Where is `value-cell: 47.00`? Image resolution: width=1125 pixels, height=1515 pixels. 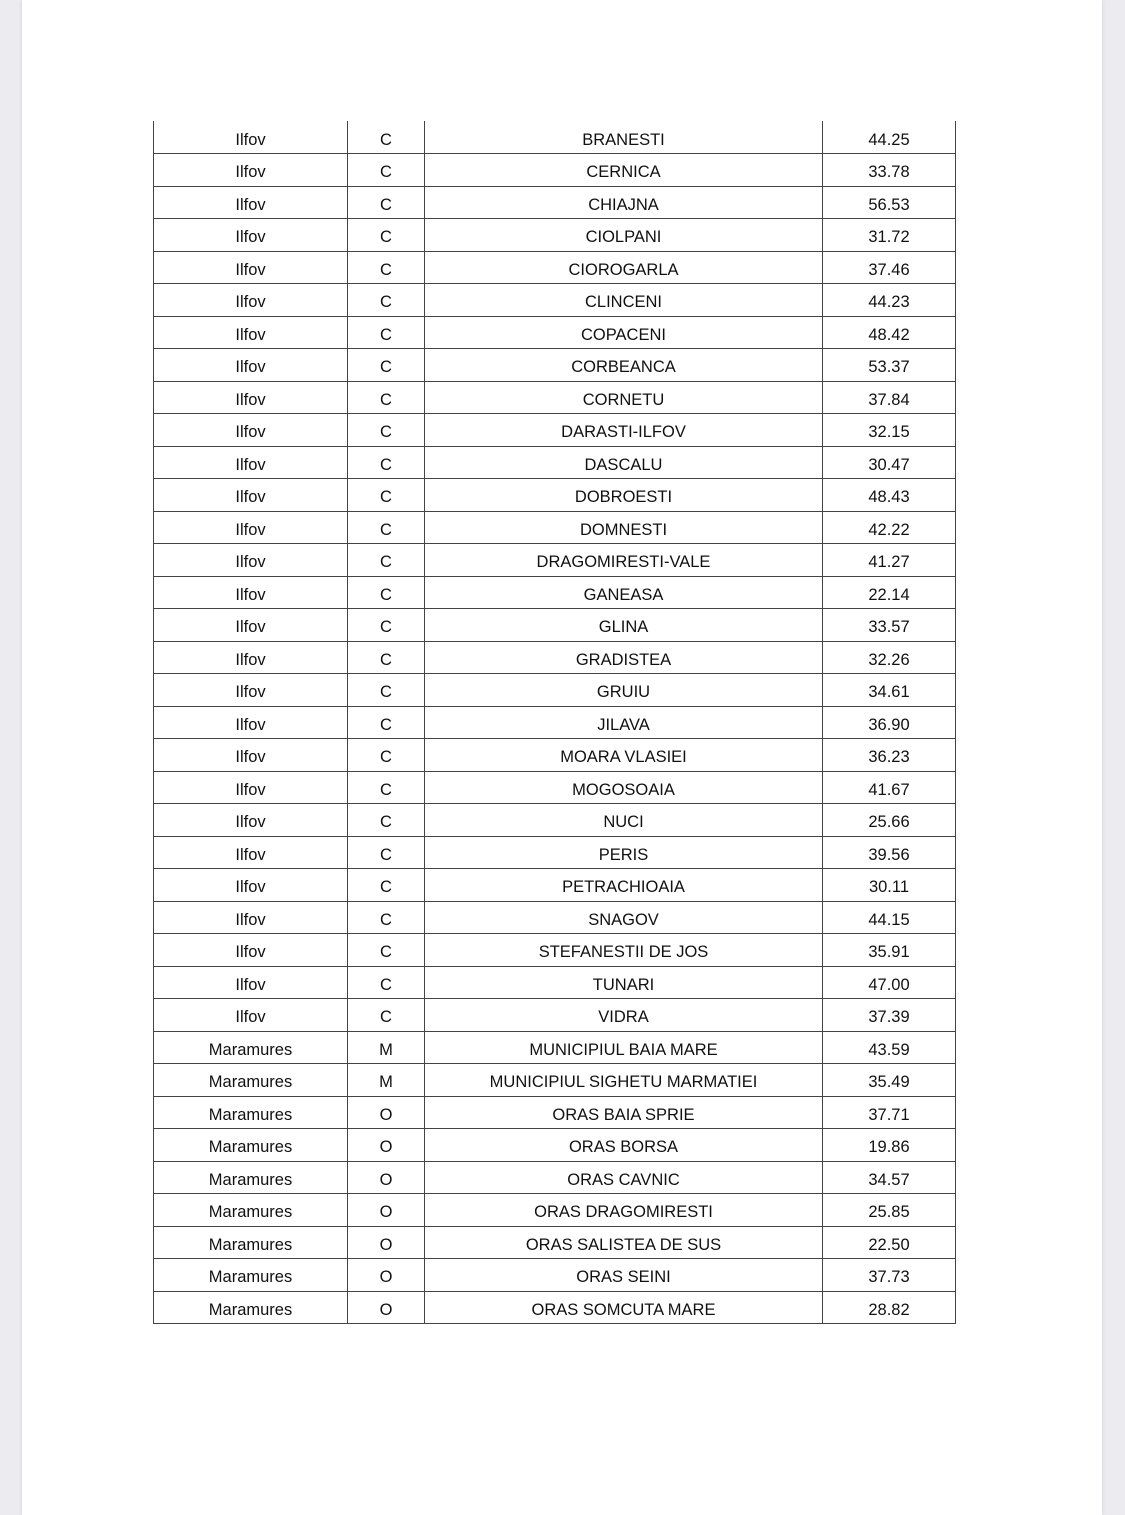
value-cell: 47.00 is located at coordinates (889, 982).